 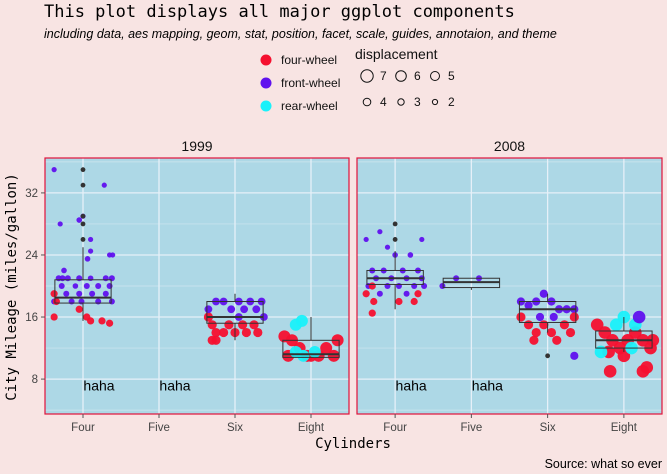 I want to click on size-legend-label: 2, so click(x=451, y=102).